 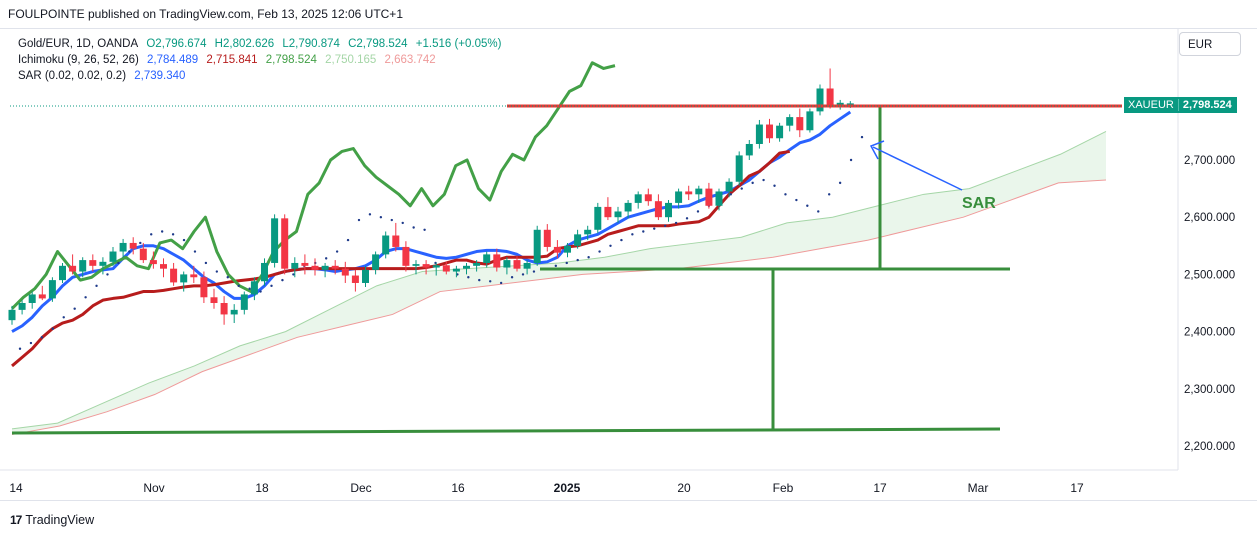 I want to click on sar-arrow-head, so click(x=877, y=150).